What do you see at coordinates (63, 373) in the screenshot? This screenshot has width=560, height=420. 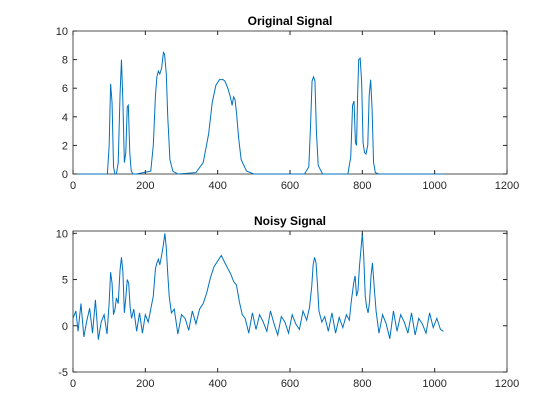 I see `y-tick-label: -5` at bounding box center [63, 373].